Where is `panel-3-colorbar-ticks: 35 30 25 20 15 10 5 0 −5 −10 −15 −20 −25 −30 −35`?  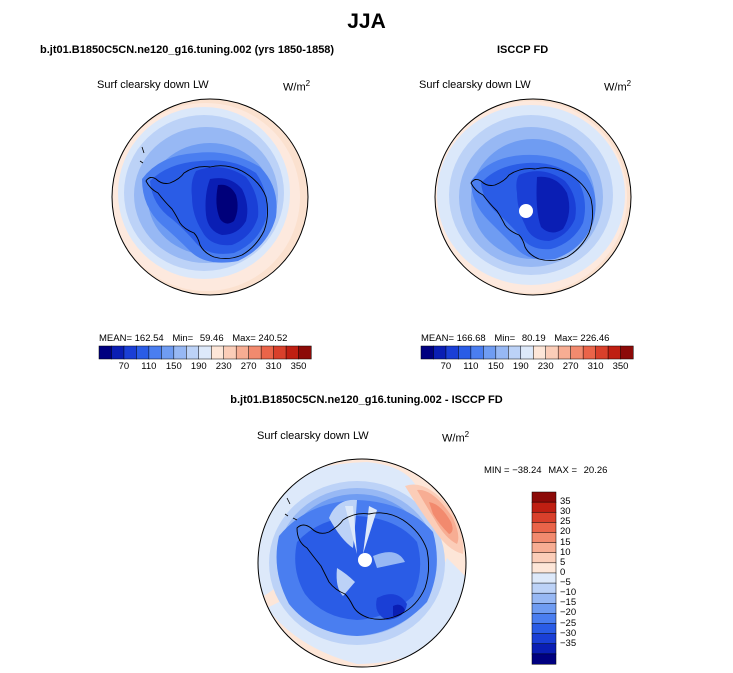 panel-3-colorbar-ticks: 35 30 25 20 15 10 5 0 −5 −10 −15 −20 −25 −30 −35 is located at coordinates (580, 578).